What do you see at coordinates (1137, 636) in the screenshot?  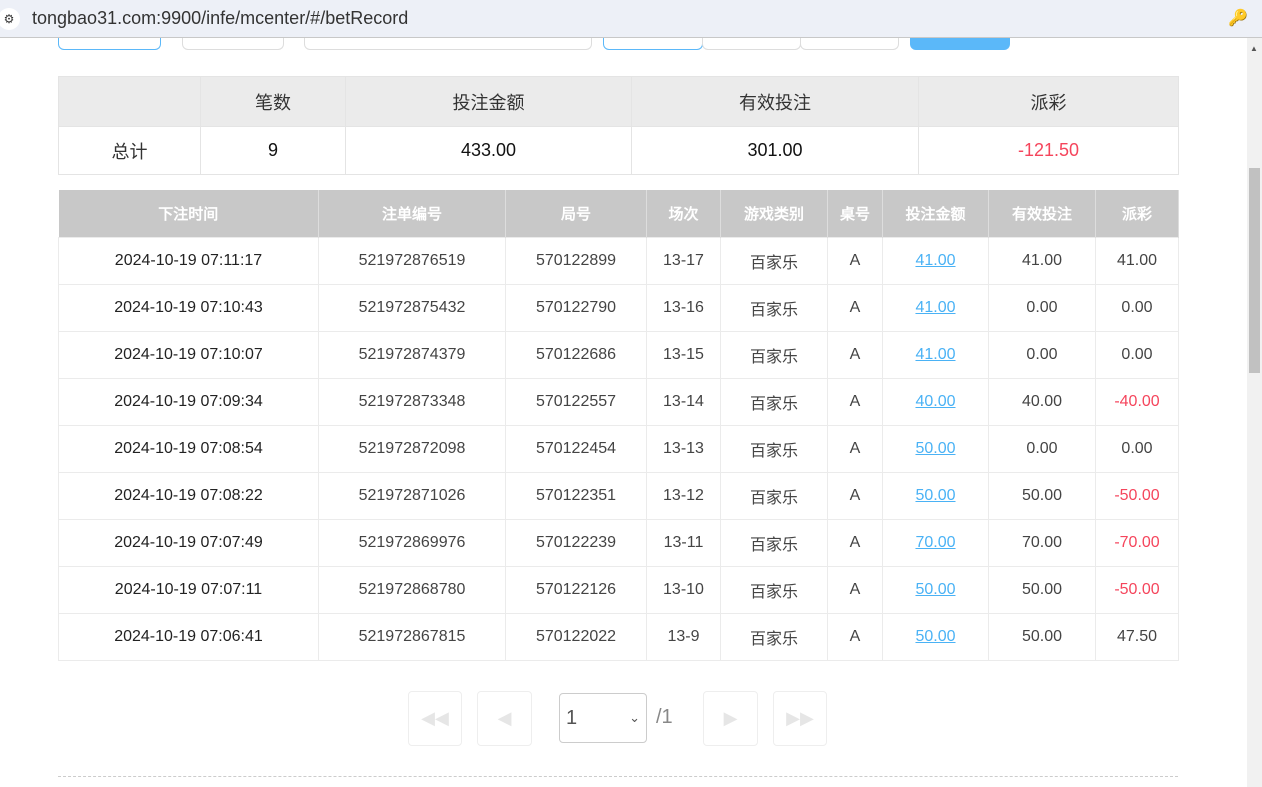 I see `payout-cell: 47.50` at bounding box center [1137, 636].